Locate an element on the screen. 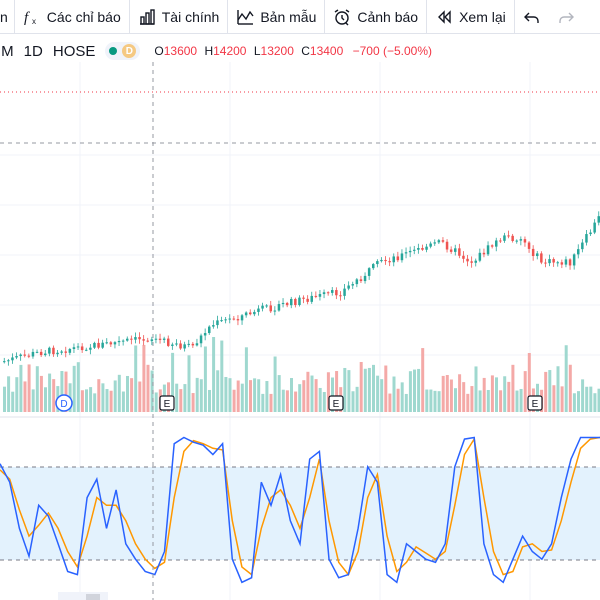 The width and height of the screenshot is (600, 600). open-key: O is located at coordinates (159, 51).